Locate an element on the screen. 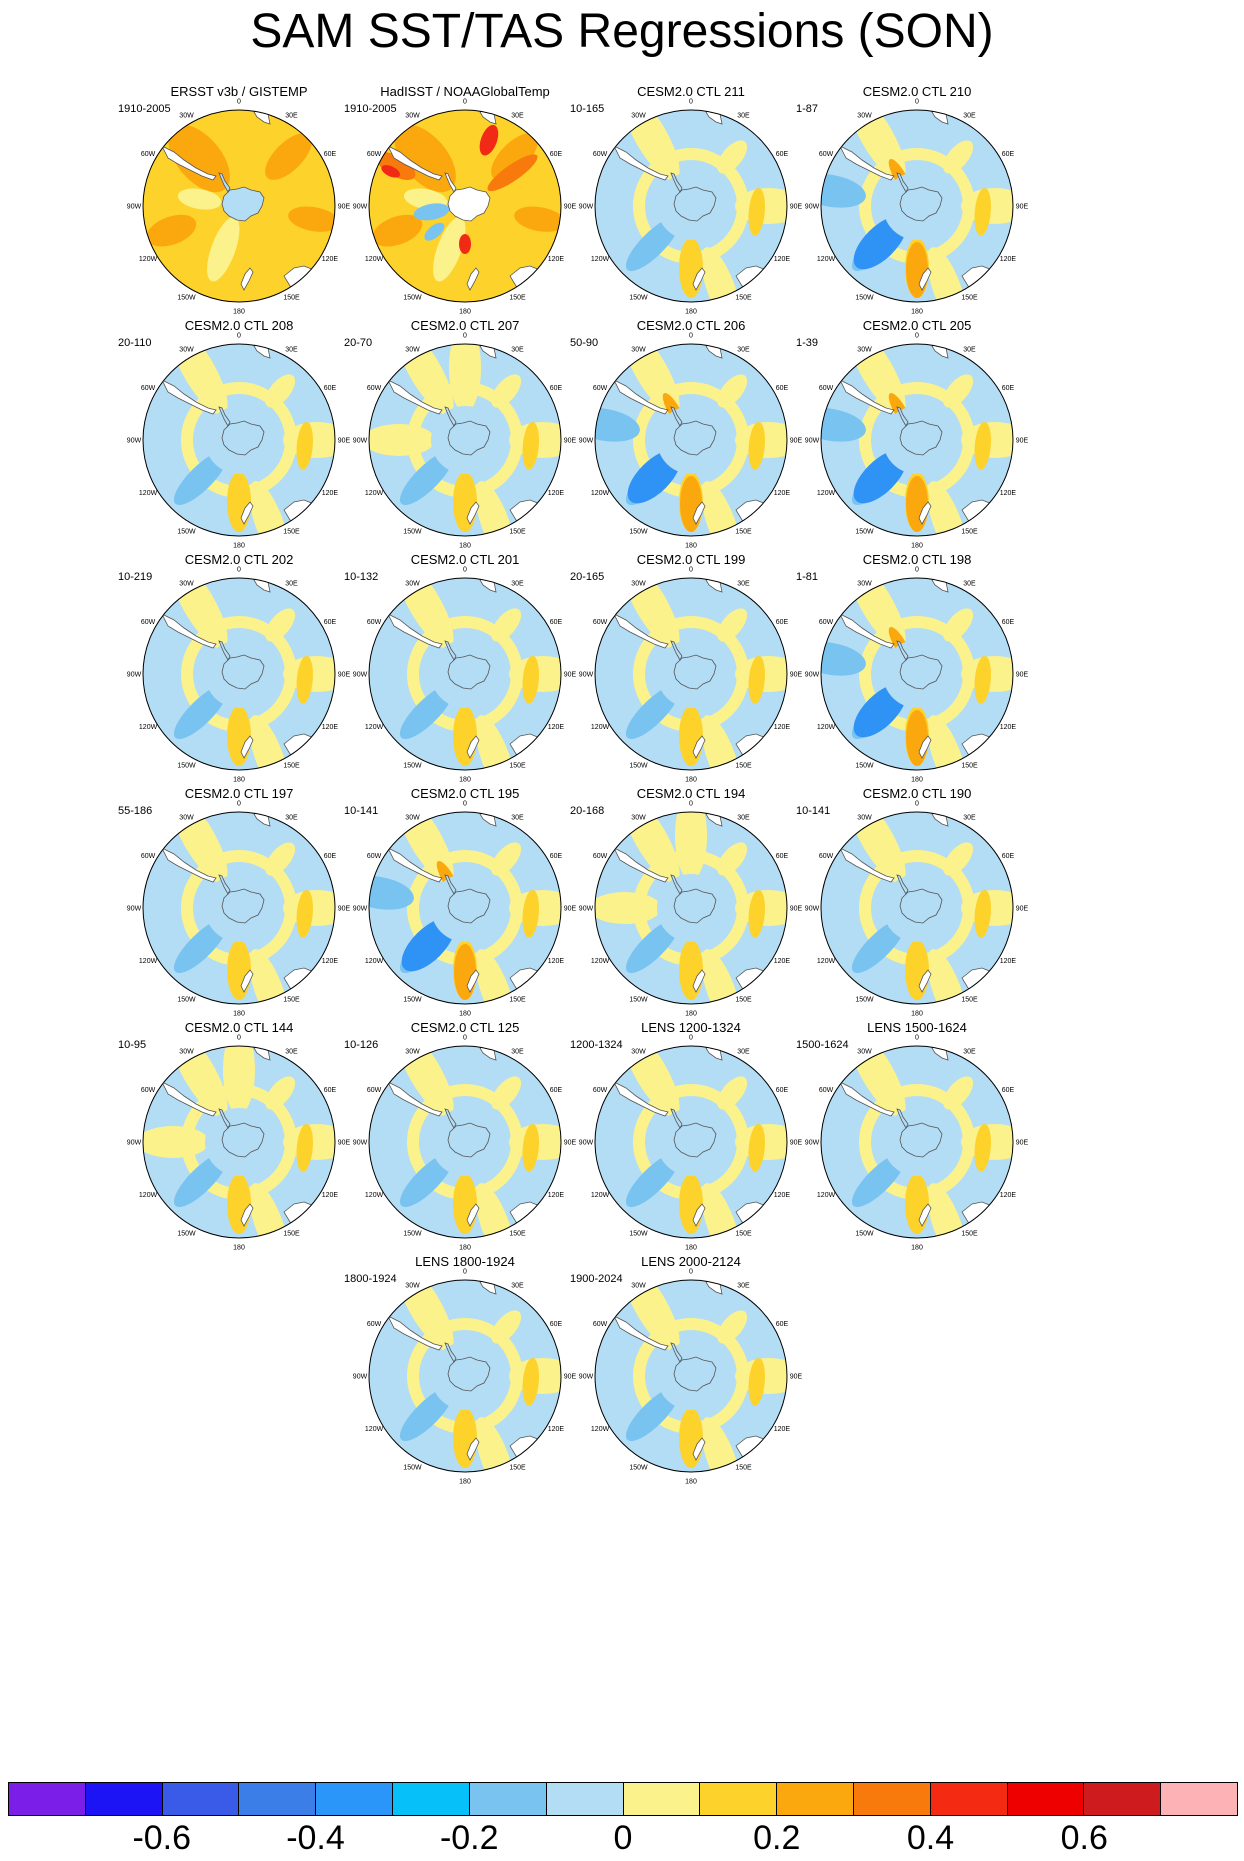  longitude-label: 0 is located at coordinates (239, 102).